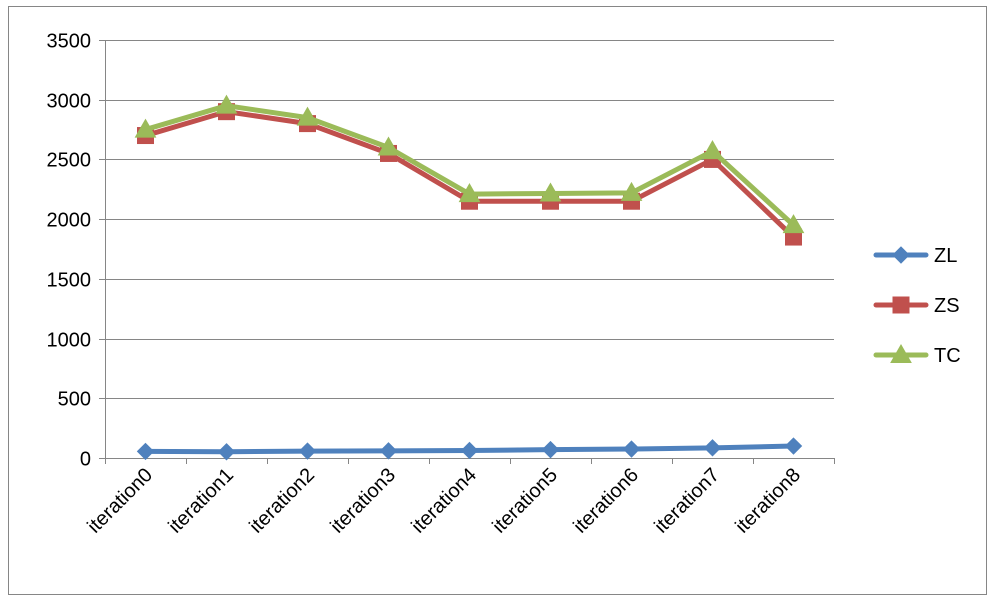 The height and width of the screenshot is (603, 994). I want to click on series-zl, so click(469, 449).